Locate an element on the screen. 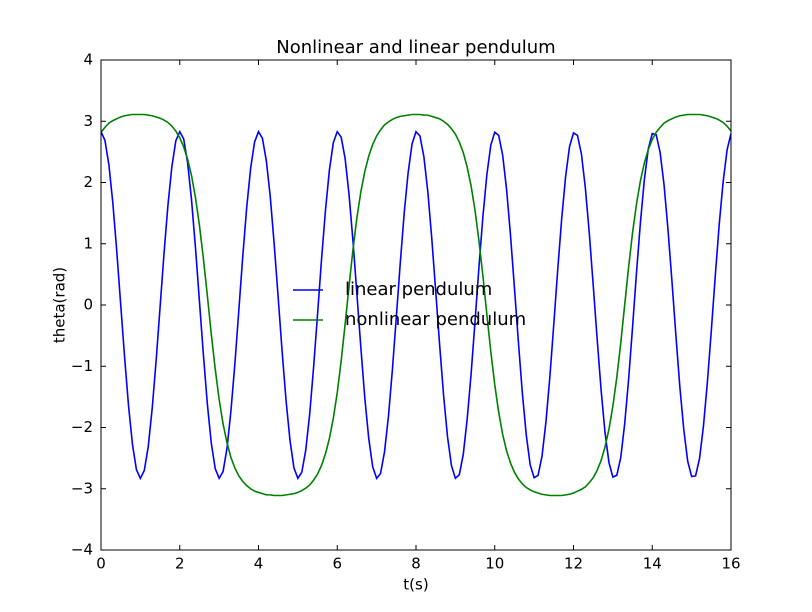 The width and height of the screenshot is (812, 612). y-tick-label: −1 is located at coordinates (82, 366).